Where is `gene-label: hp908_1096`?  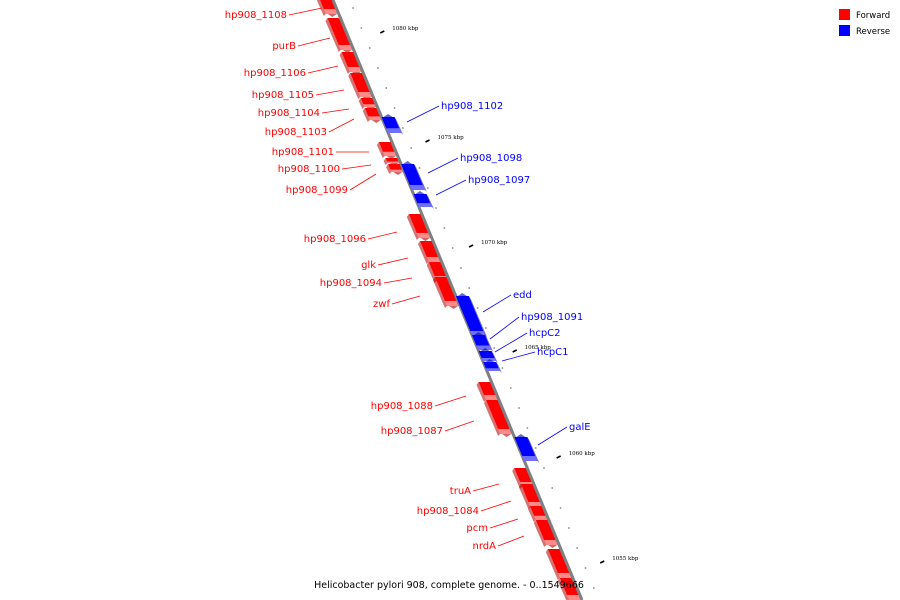
gene-label: hp908_1096 is located at coordinates (335, 239).